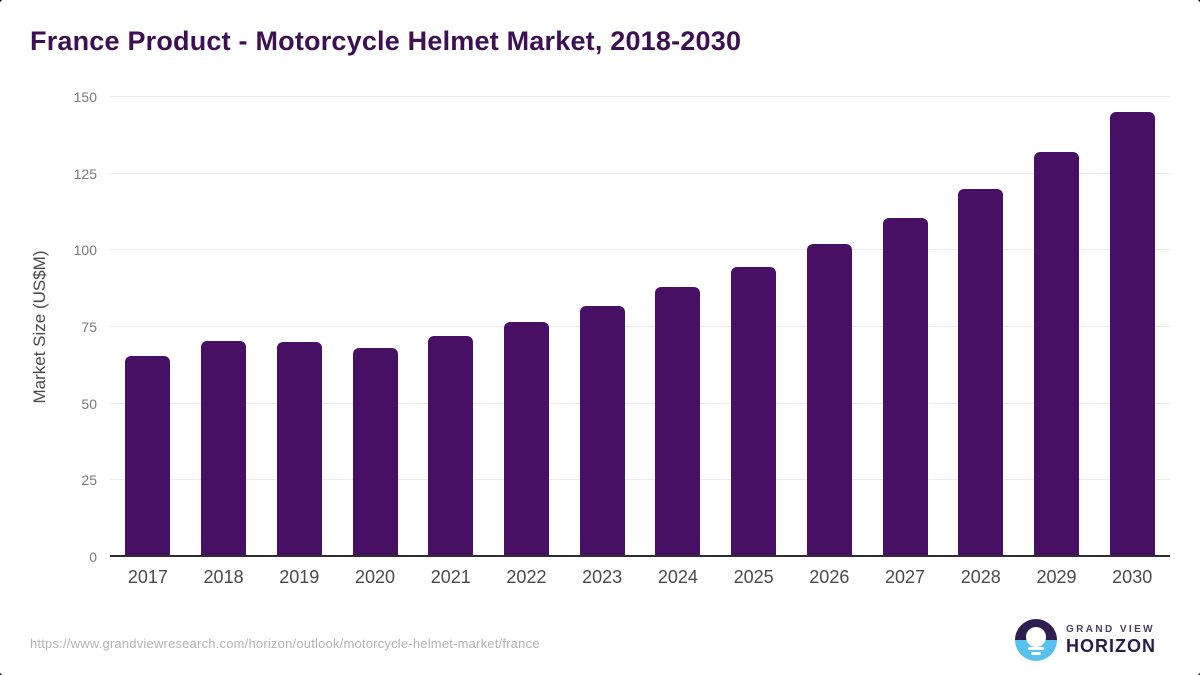 This screenshot has height=675, width=1200. Describe the element at coordinates (905, 577) in the screenshot. I see `x-tick-label-2027: 2027` at that location.